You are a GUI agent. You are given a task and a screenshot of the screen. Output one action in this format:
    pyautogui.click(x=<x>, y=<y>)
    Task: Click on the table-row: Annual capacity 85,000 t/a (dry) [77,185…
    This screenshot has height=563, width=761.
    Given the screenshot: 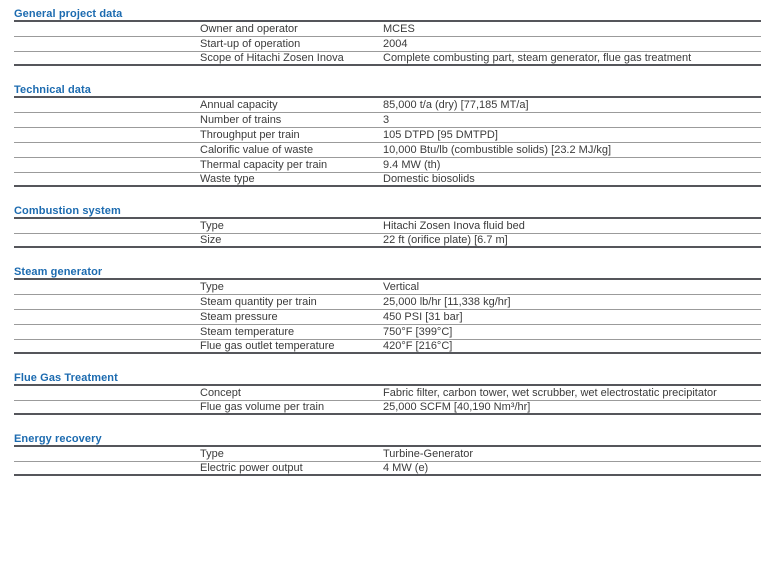 What is the action you would take?
    pyautogui.click(x=387, y=105)
    